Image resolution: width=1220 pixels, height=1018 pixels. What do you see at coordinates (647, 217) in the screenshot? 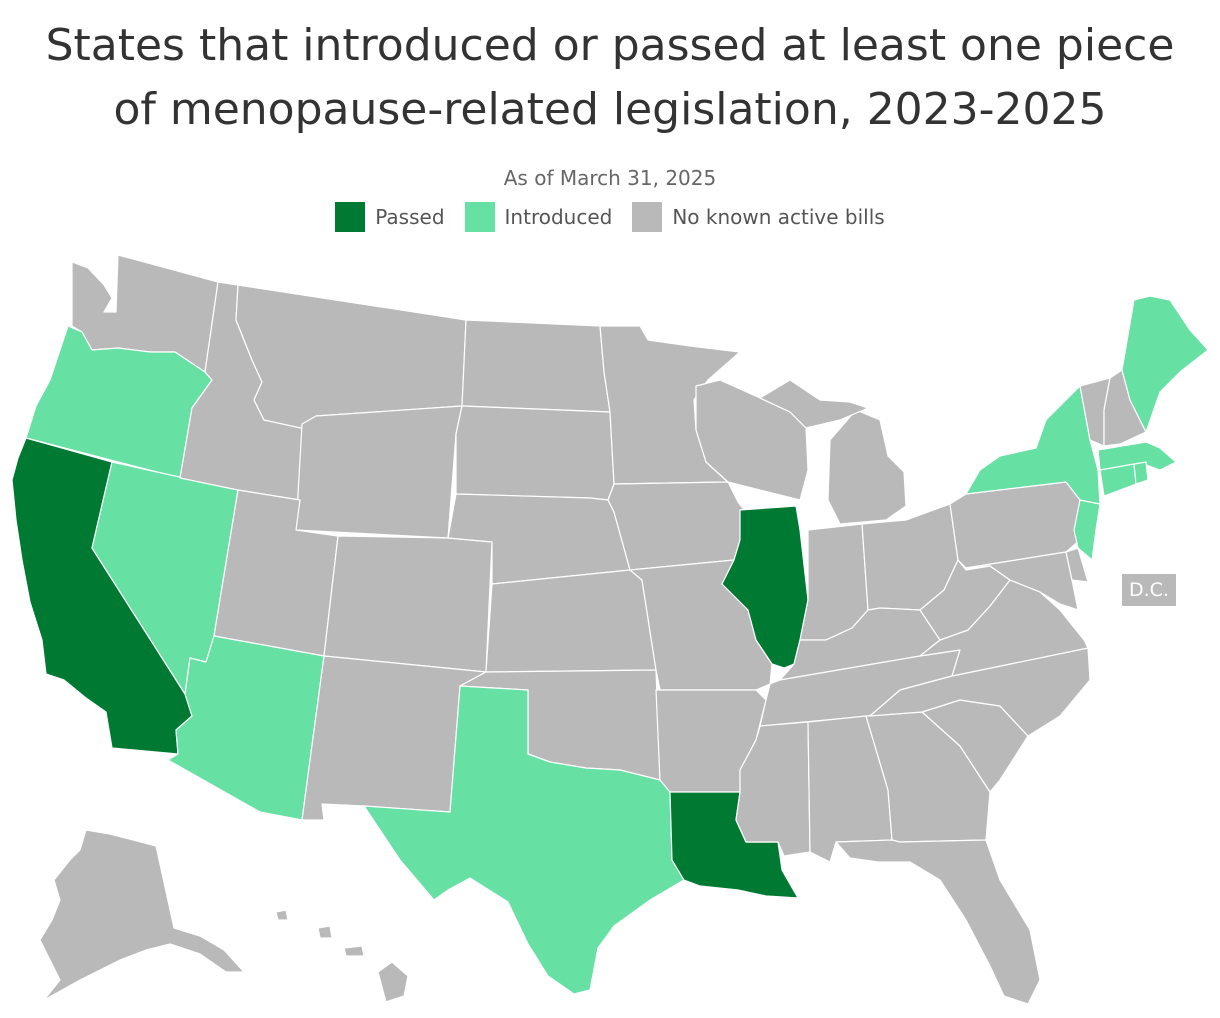
I see `legend-swatch-no-bills` at bounding box center [647, 217].